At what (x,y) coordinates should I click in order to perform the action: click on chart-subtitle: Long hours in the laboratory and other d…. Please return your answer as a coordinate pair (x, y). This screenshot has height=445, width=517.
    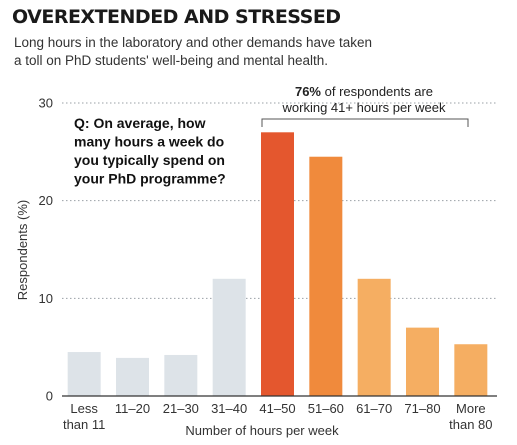
    Looking at the image, I should click on (224, 52).